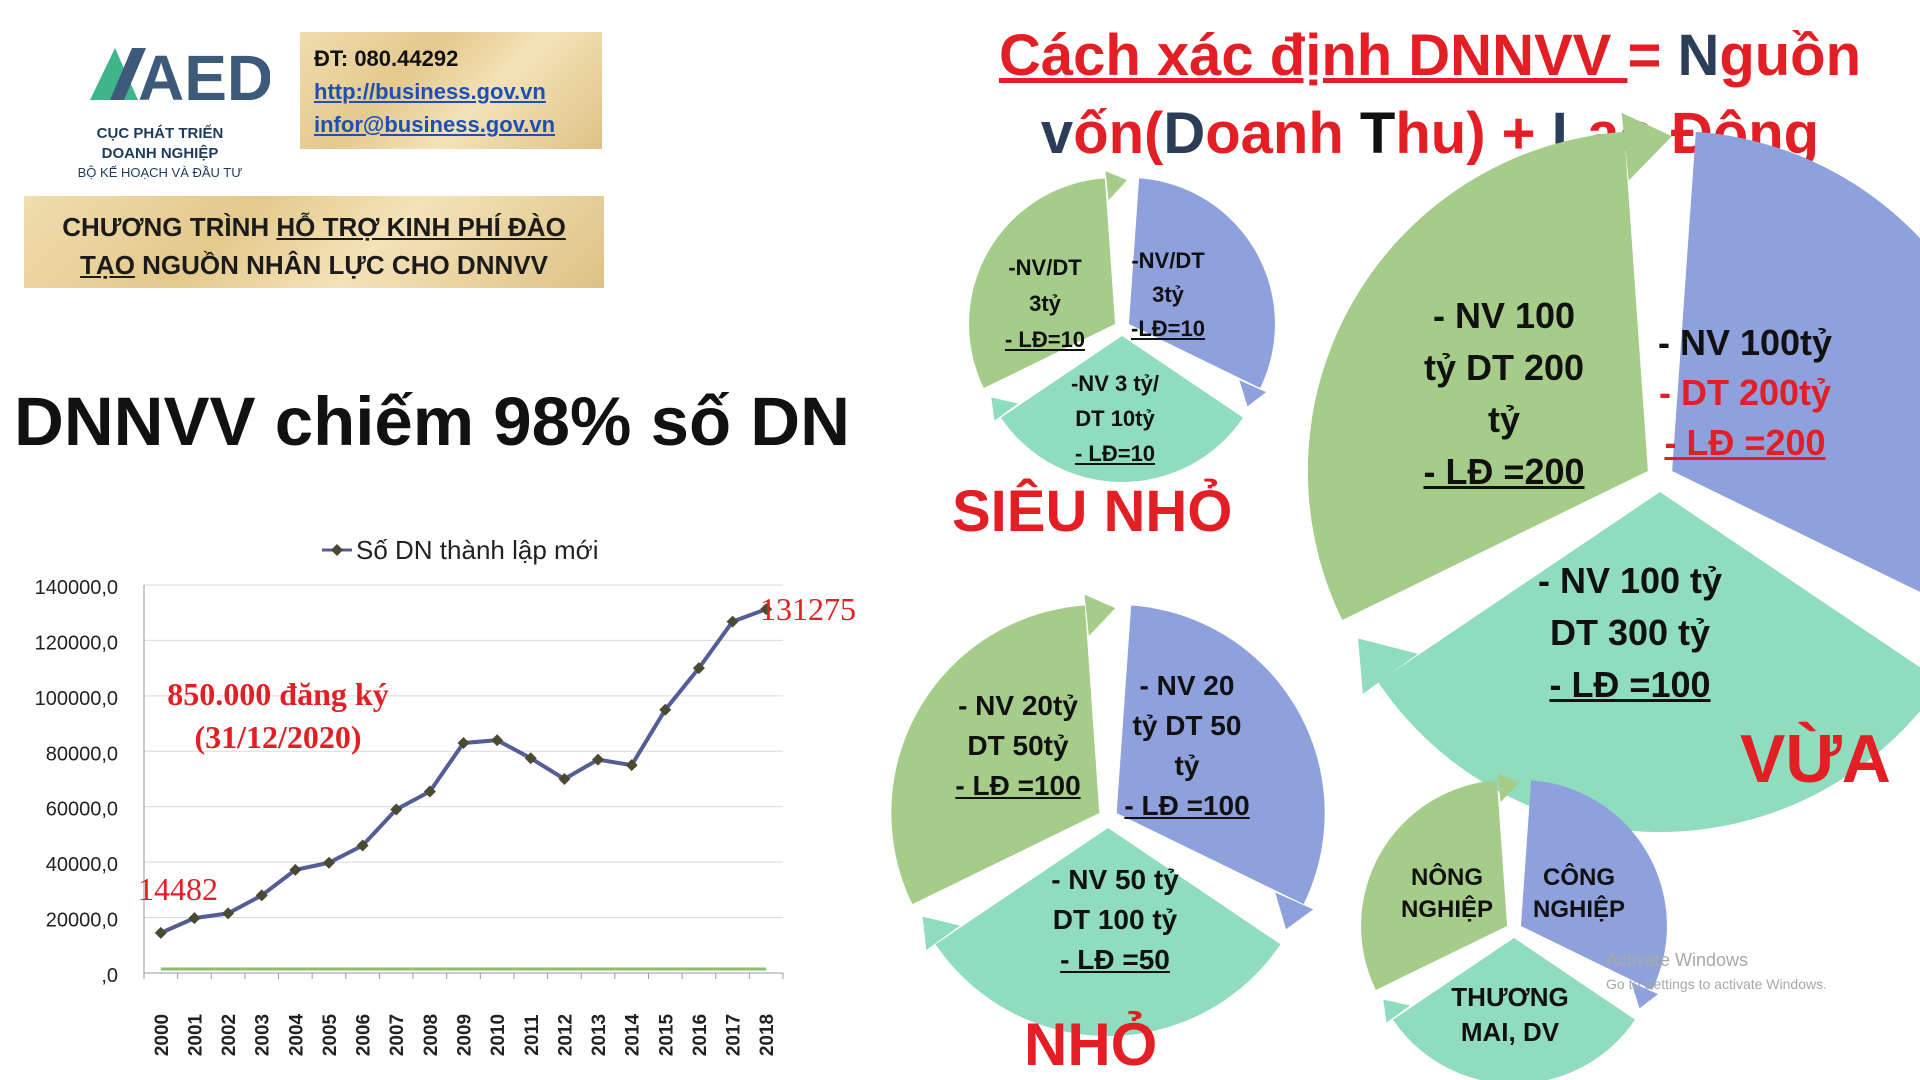 The height and width of the screenshot is (1080, 1920). What do you see at coordinates (178, 889) in the screenshot?
I see `annotation-first-value: 14482` at bounding box center [178, 889].